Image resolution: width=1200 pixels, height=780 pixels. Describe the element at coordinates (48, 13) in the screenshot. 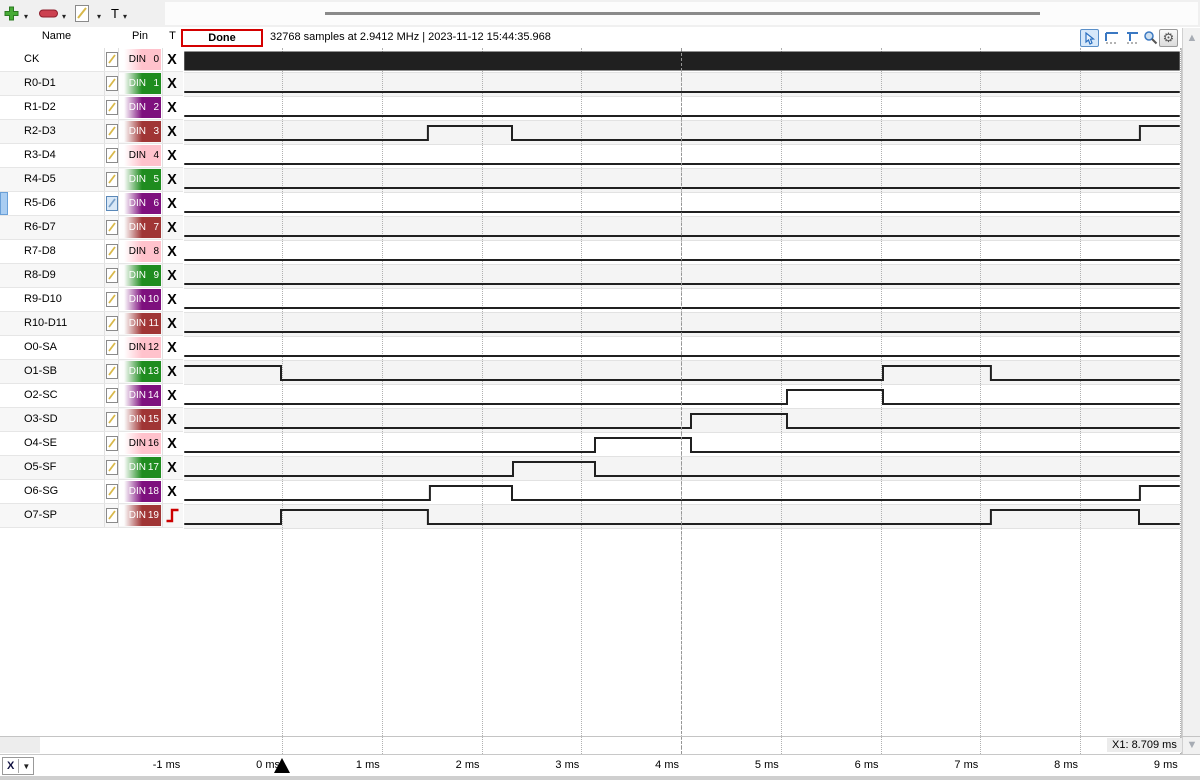

I see `remove-channel-button` at that location.